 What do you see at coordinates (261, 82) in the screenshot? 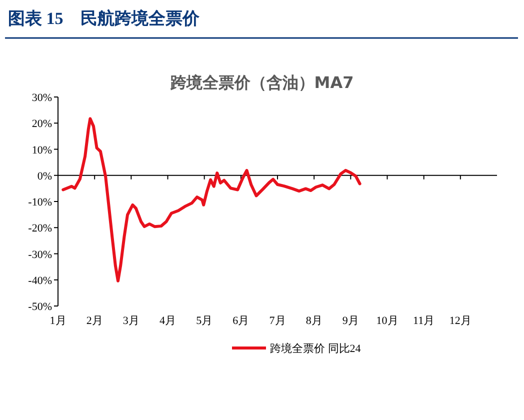
I see `chart-title: 跨境全票价（含油）MA7` at bounding box center [261, 82].